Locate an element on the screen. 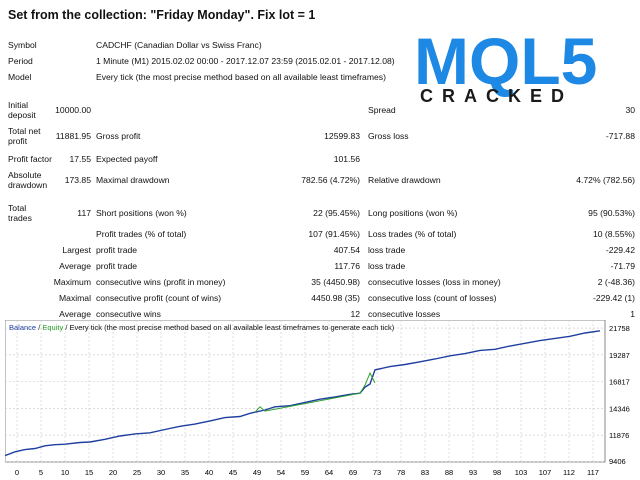 This screenshot has height=480, width=640. y-tick-label: 14346 is located at coordinates (619, 408).